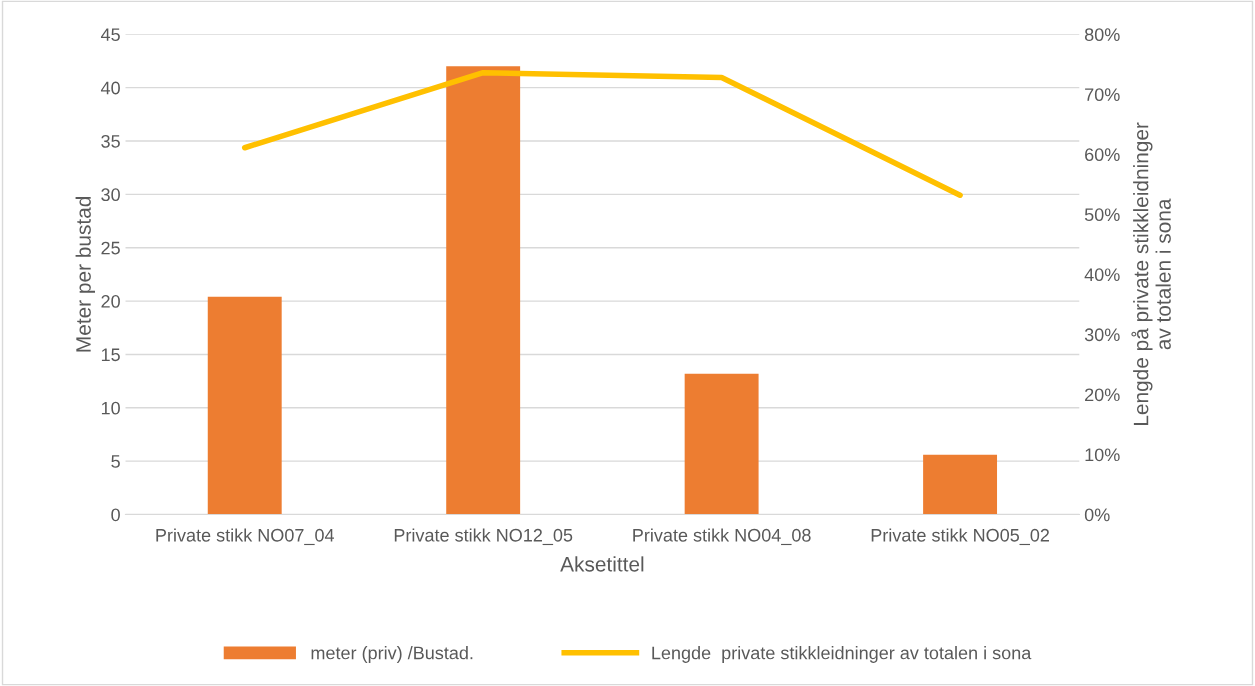 This screenshot has height=686, width=1255. What do you see at coordinates (1102, 215) in the screenshot?
I see `y2-tick-label: 50%` at bounding box center [1102, 215].